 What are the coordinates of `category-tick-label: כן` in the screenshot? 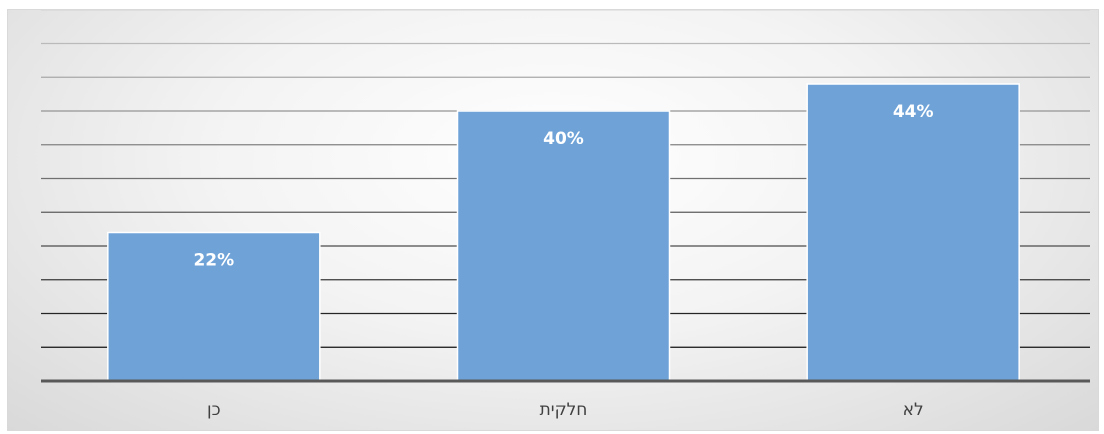 It's located at (214, 410).